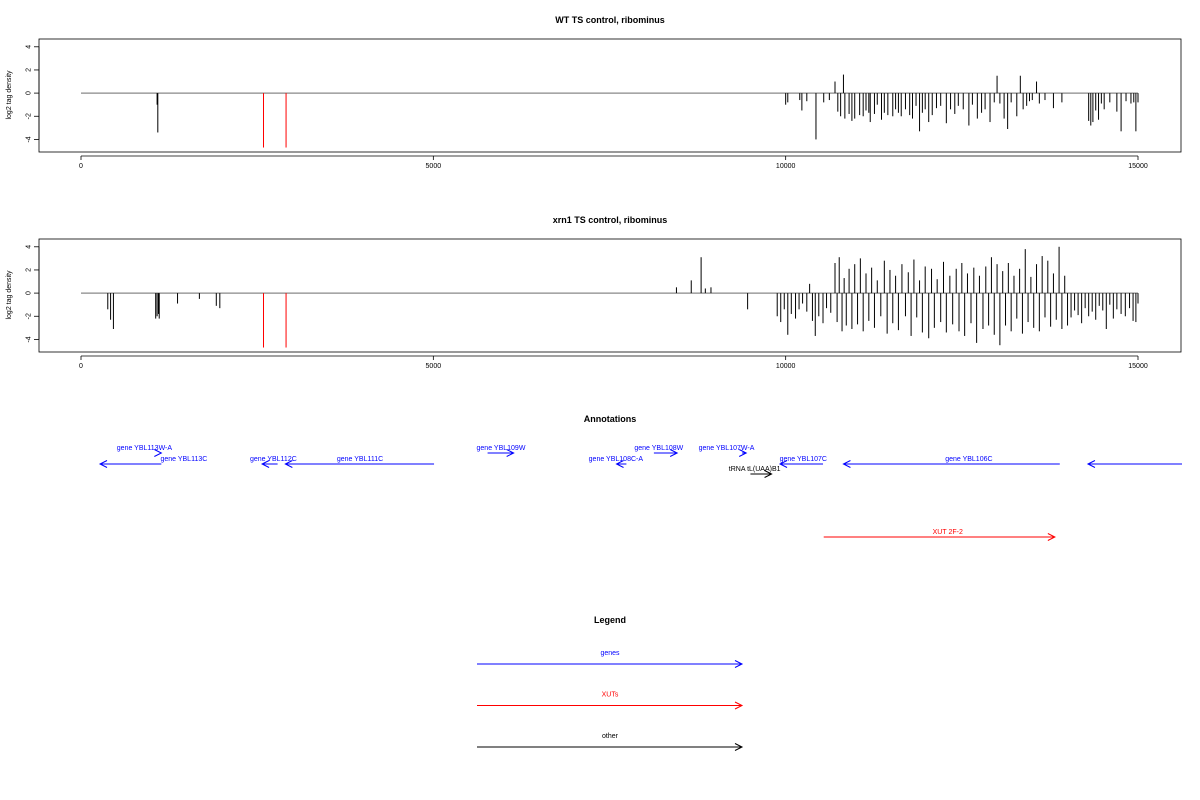 This screenshot has height=800, width=1200. I want to click on feature-label: gene YBL108C-A, so click(616, 459).